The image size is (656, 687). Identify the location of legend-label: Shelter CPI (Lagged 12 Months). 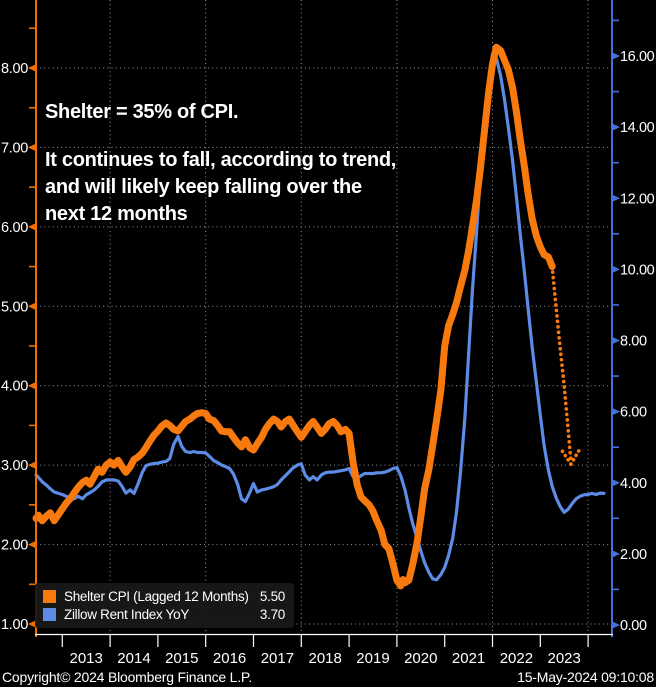
(156, 596).